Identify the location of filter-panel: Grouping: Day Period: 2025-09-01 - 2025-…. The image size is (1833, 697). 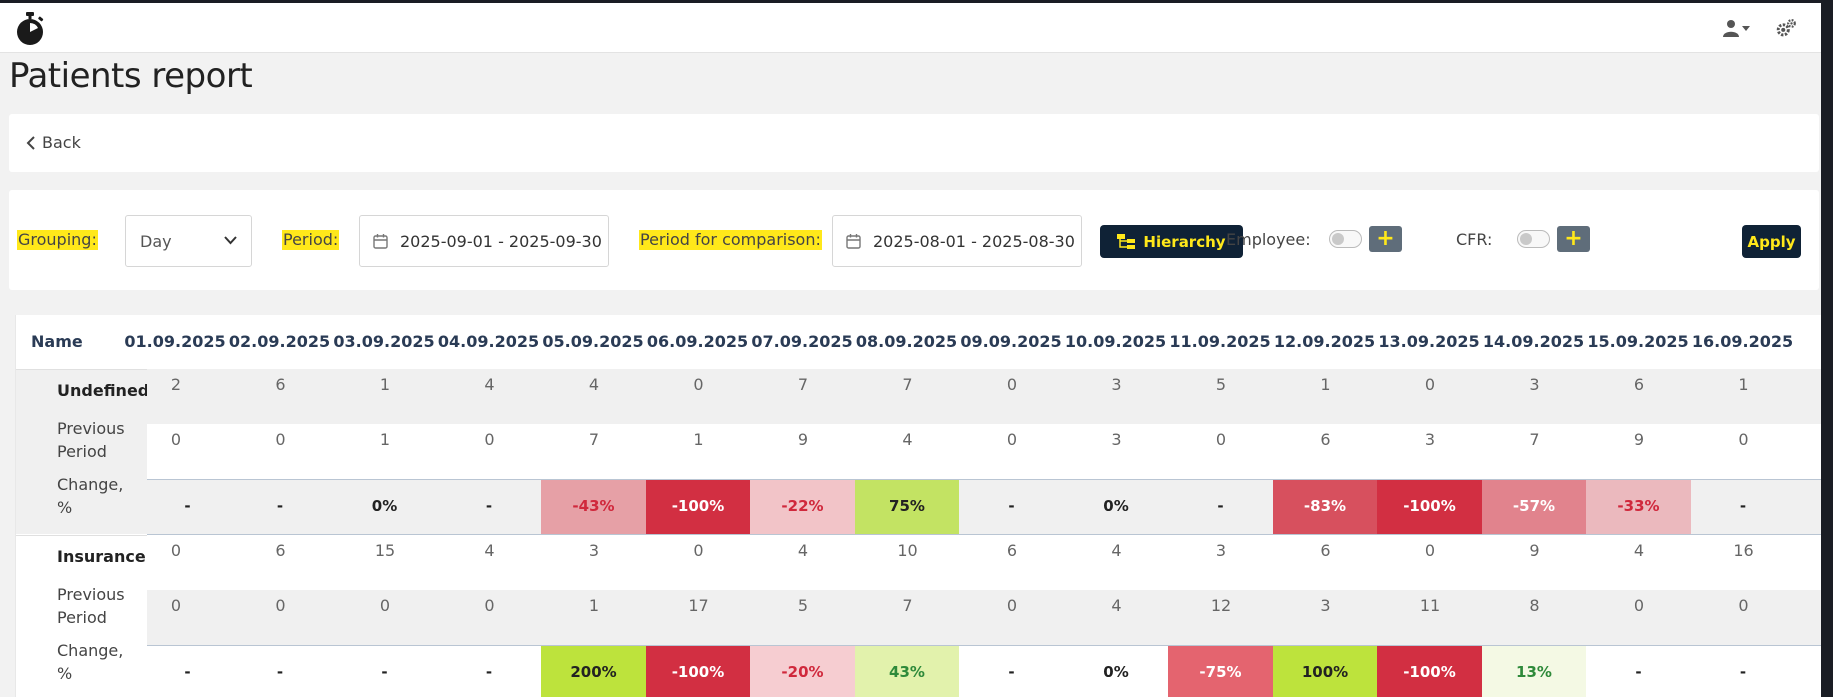
(914, 240).